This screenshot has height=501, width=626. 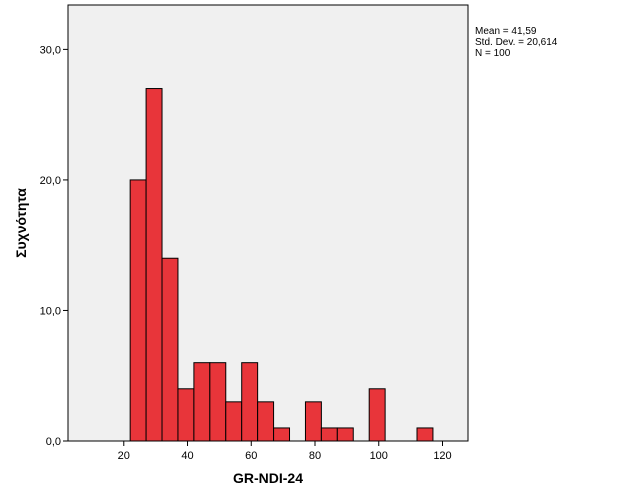 I want to click on statistics-box: Mean = 41,59 Std. Dev. = 20,614 N = 100, so click(x=516, y=42).